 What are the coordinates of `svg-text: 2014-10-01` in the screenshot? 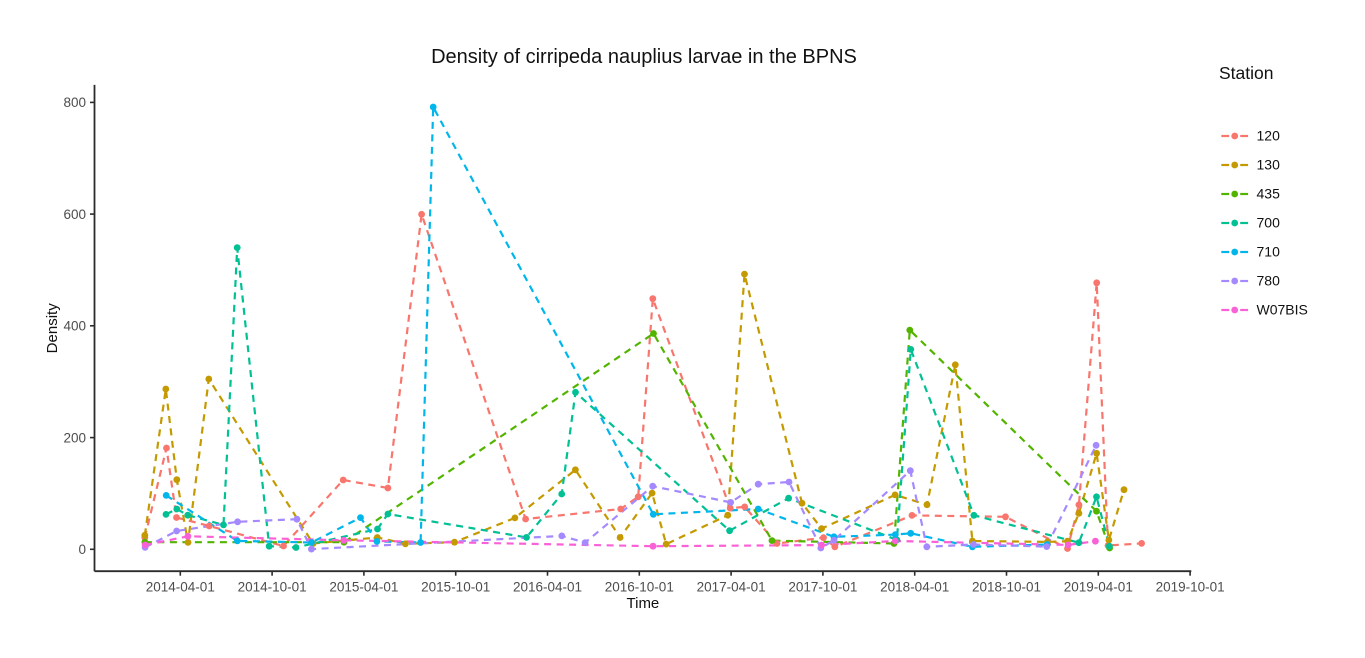 It's located at (272, 587).